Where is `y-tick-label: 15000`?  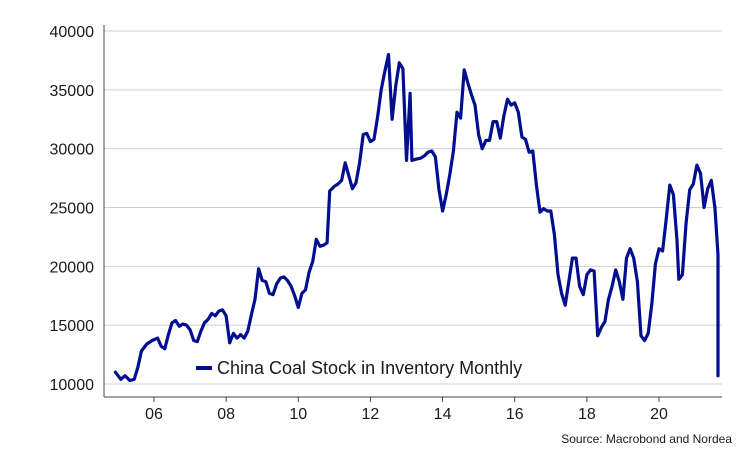 y-tick-label: 15000 is located at coordinates (72, 326).